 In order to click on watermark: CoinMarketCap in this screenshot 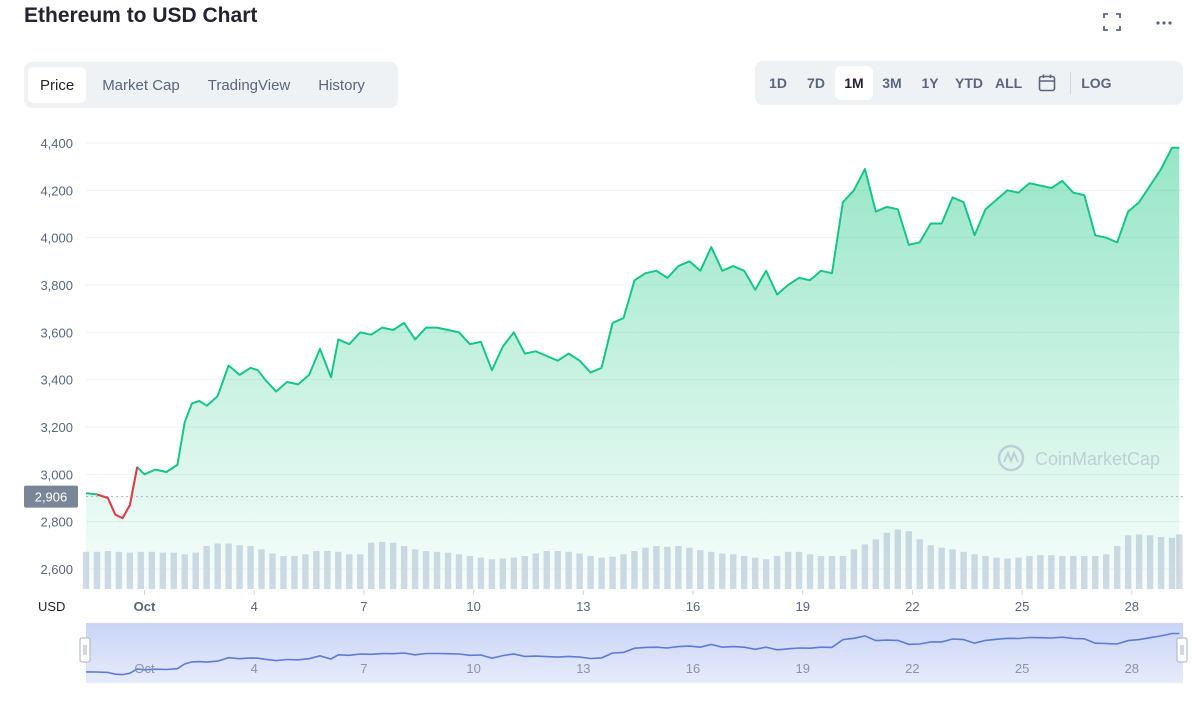, I will do `click(1078, 458)`.